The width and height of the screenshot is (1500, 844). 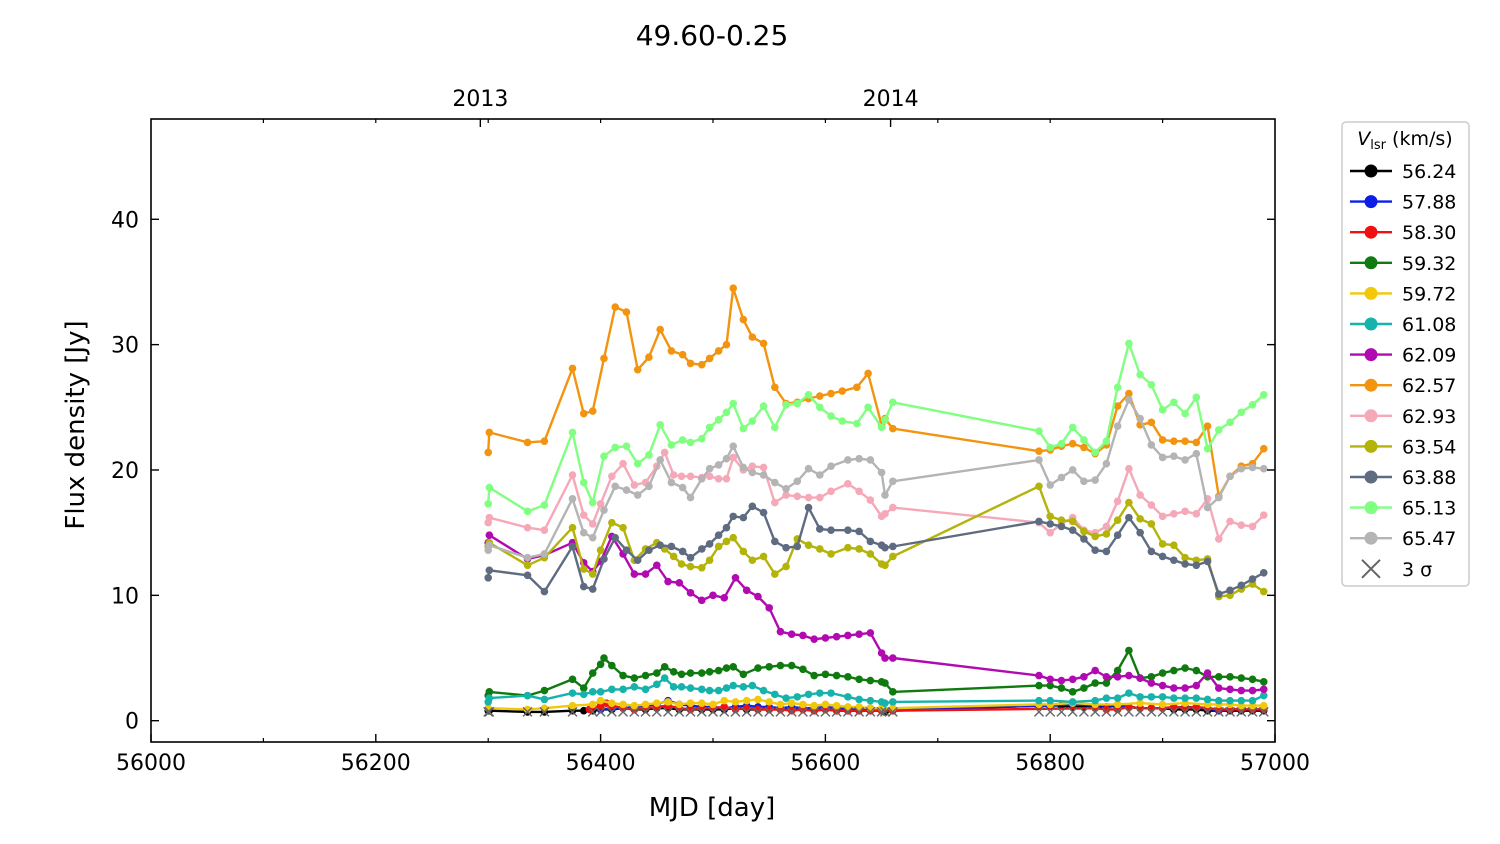 What do you see at coordinates (1403, 264) in the screenshot?
I see `legend-item-59.32: 59.32` at bounding box center [1403, 264].